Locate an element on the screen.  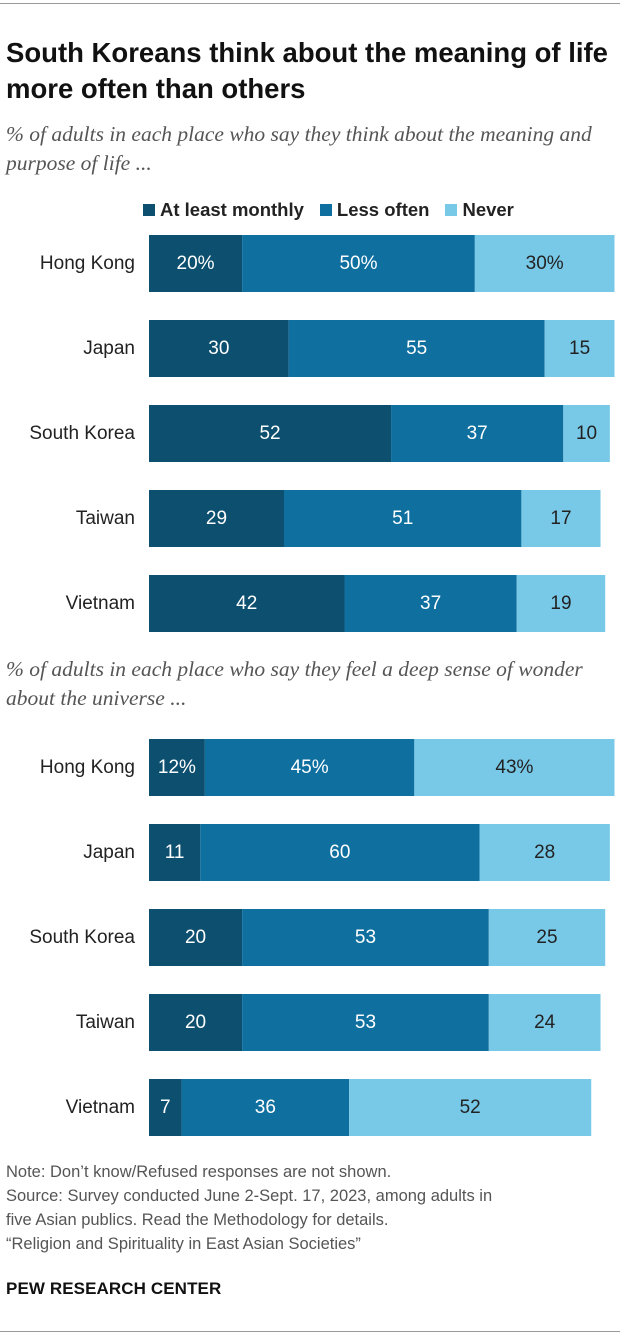
data-label-hong-kong-at-least-monthly: 12% is located at coordinates (177, 767).